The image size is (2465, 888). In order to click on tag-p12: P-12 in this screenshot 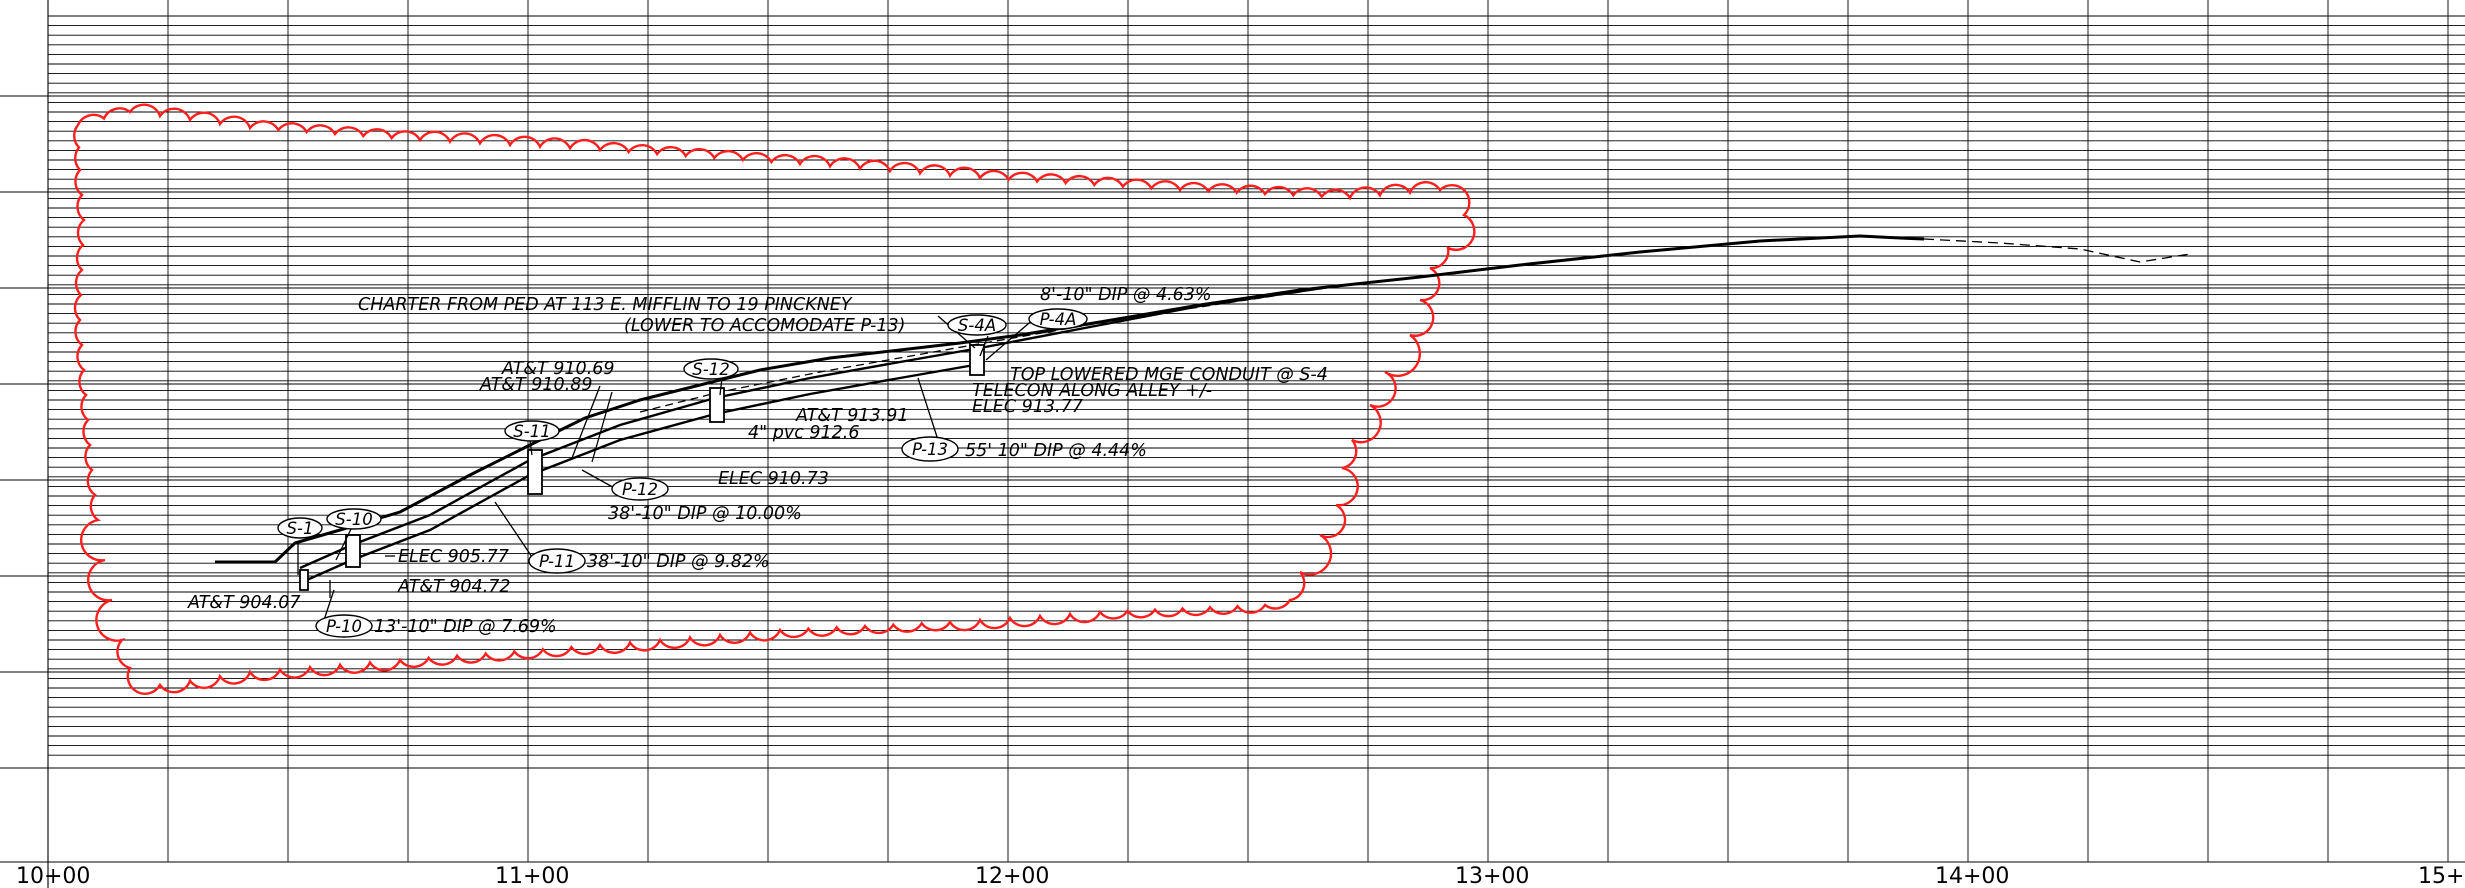, I will do `click(640, 489)`.